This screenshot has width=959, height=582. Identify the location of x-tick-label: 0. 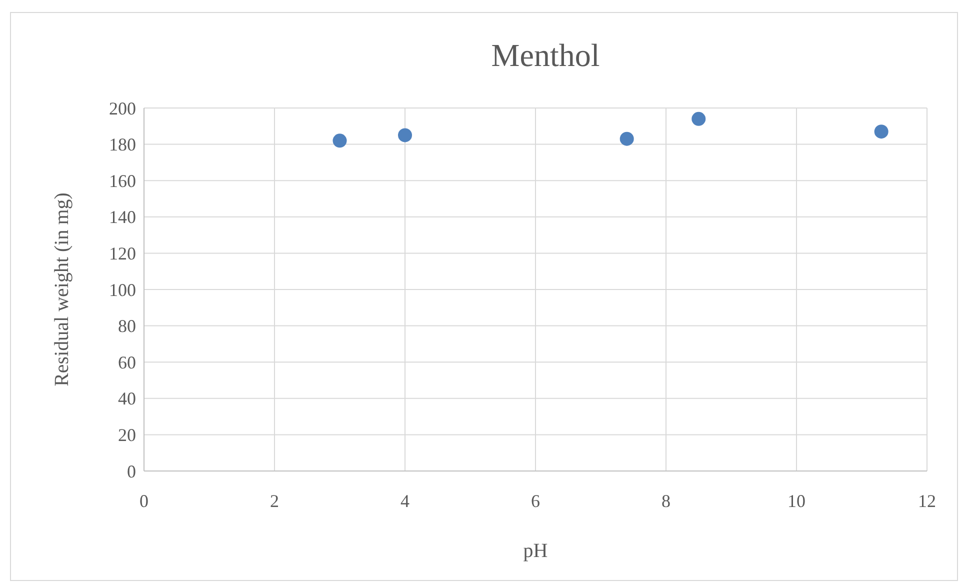
(144, 501).